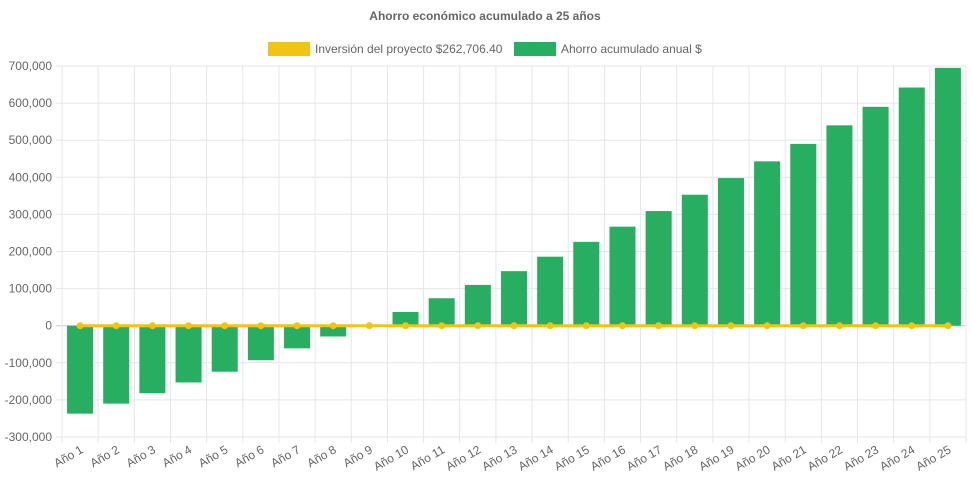 The width and height of the screenshot is (971, 485). I want to click on y-tick-label: 100,000, so click(31, 289).